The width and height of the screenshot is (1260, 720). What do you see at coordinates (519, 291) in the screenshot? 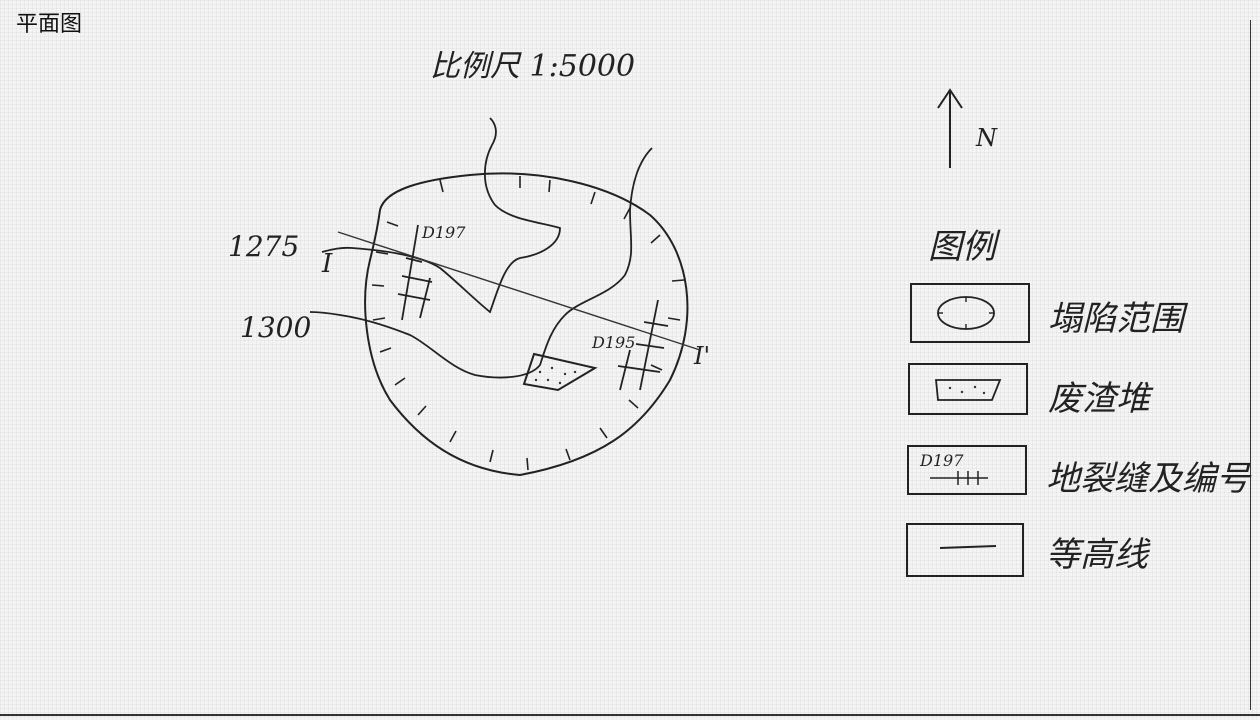
I see `section-line` at bounding box center [519, 291].